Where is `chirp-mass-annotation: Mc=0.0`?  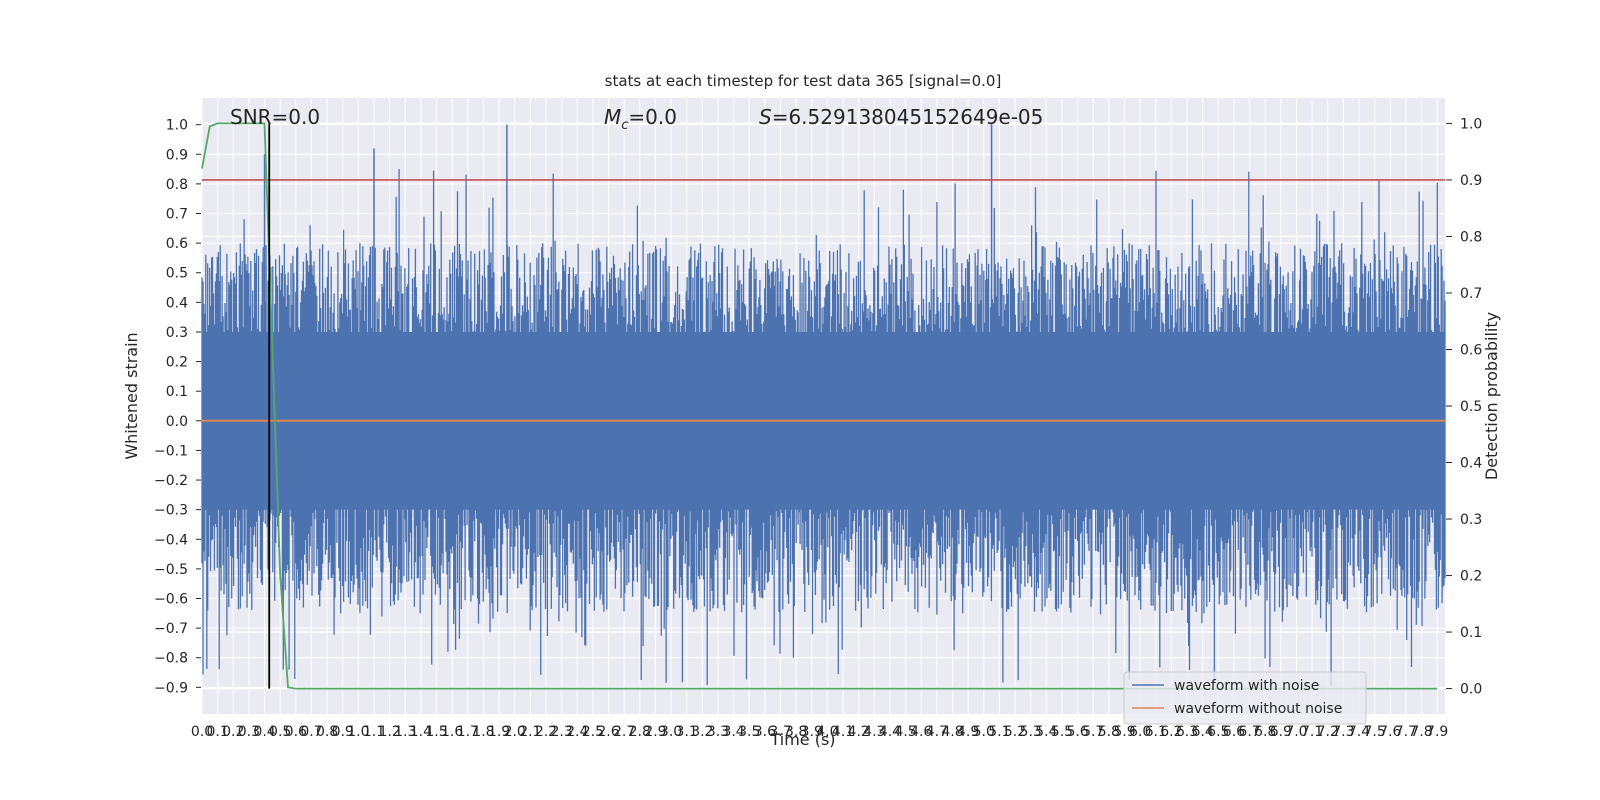
chirp-mass-annotation: Mc=0.0 is located at coordinates (640, 119).